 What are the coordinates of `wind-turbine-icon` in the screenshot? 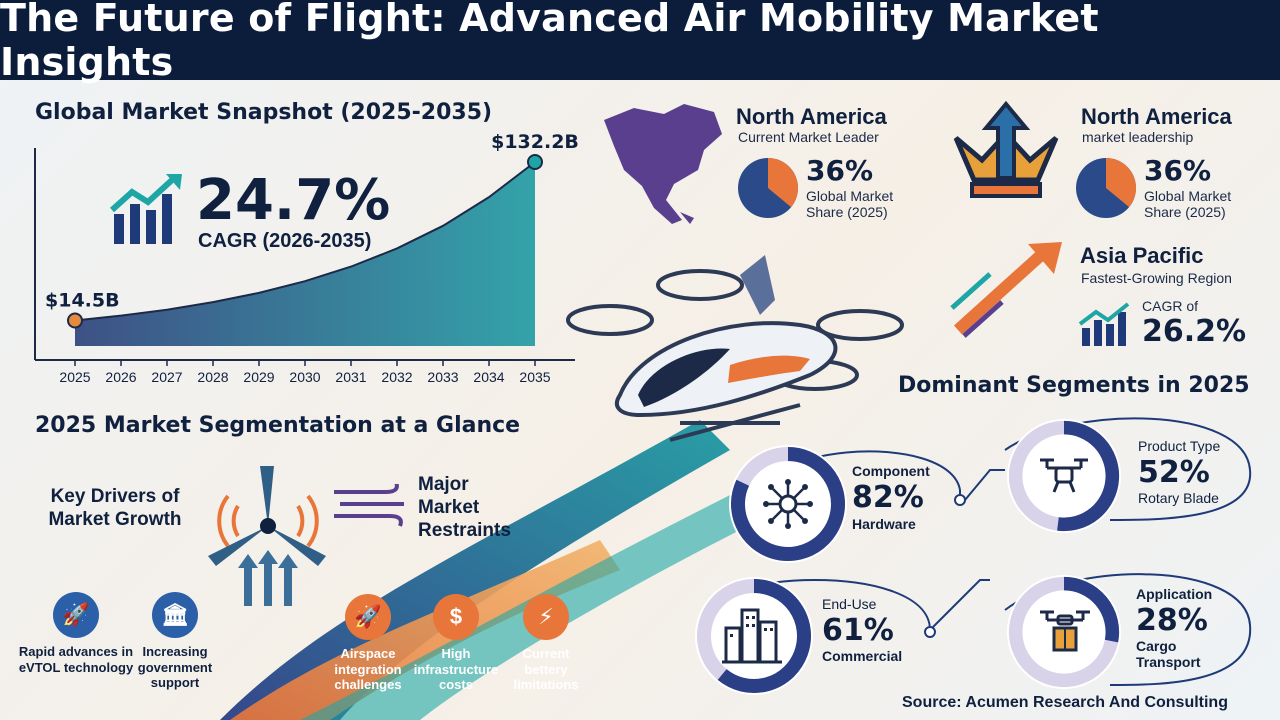 It's located at (267, 536).